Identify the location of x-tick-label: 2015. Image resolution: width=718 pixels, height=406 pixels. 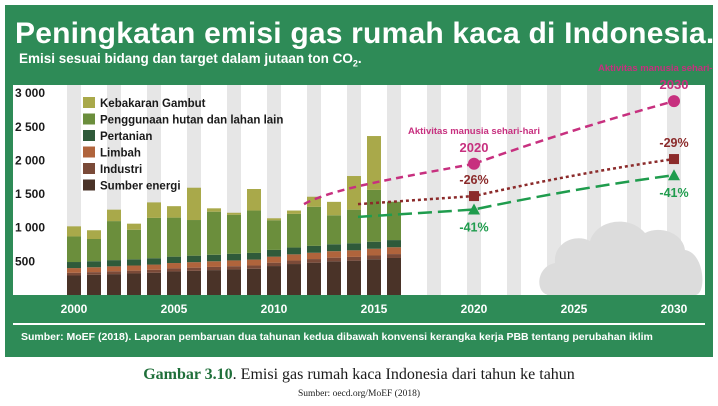
(374, 309).